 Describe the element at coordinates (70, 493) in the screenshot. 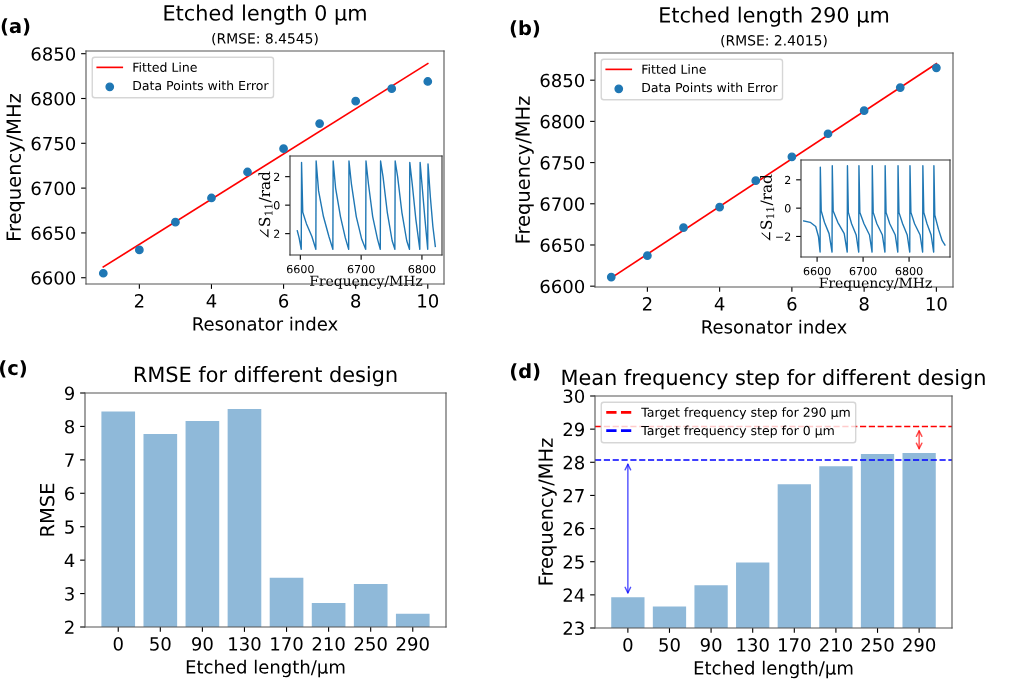

I see `y-tick-label: 6` at that location.